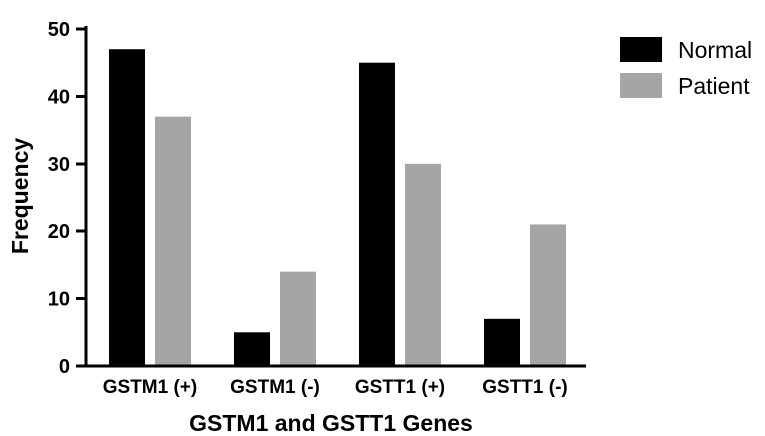 This screenshot has width=765, height=436. Describe the element at coordinates (20, 196) in the screenshot. I see `y-axis-title: Frequency` at that location.